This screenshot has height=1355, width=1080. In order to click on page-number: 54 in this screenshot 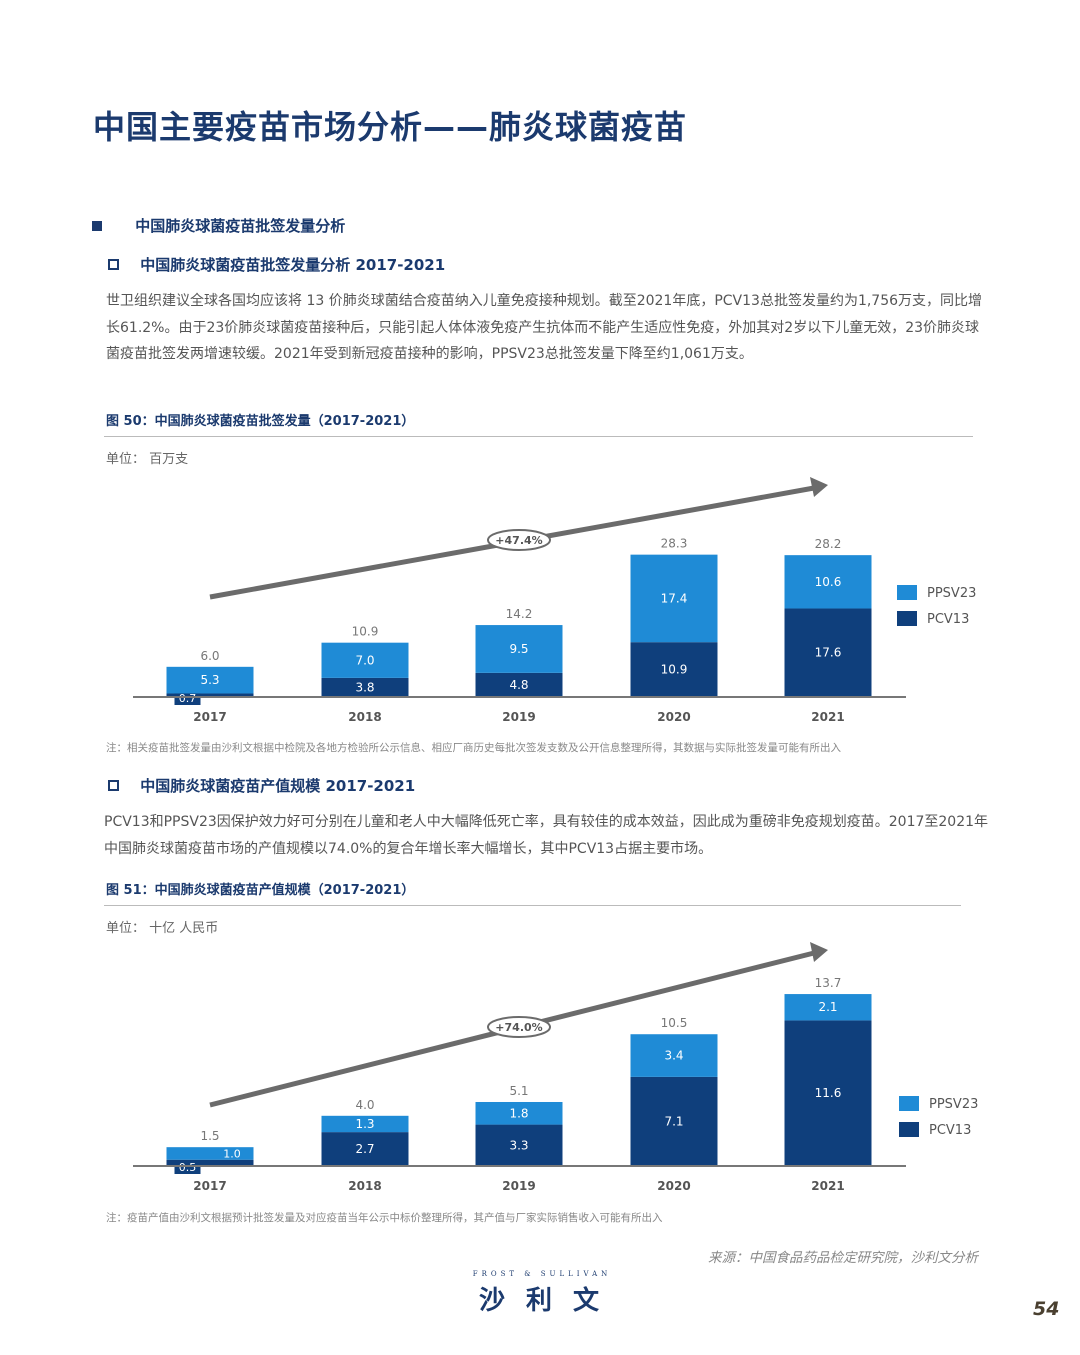, I will do `click(1046, 1309)`.